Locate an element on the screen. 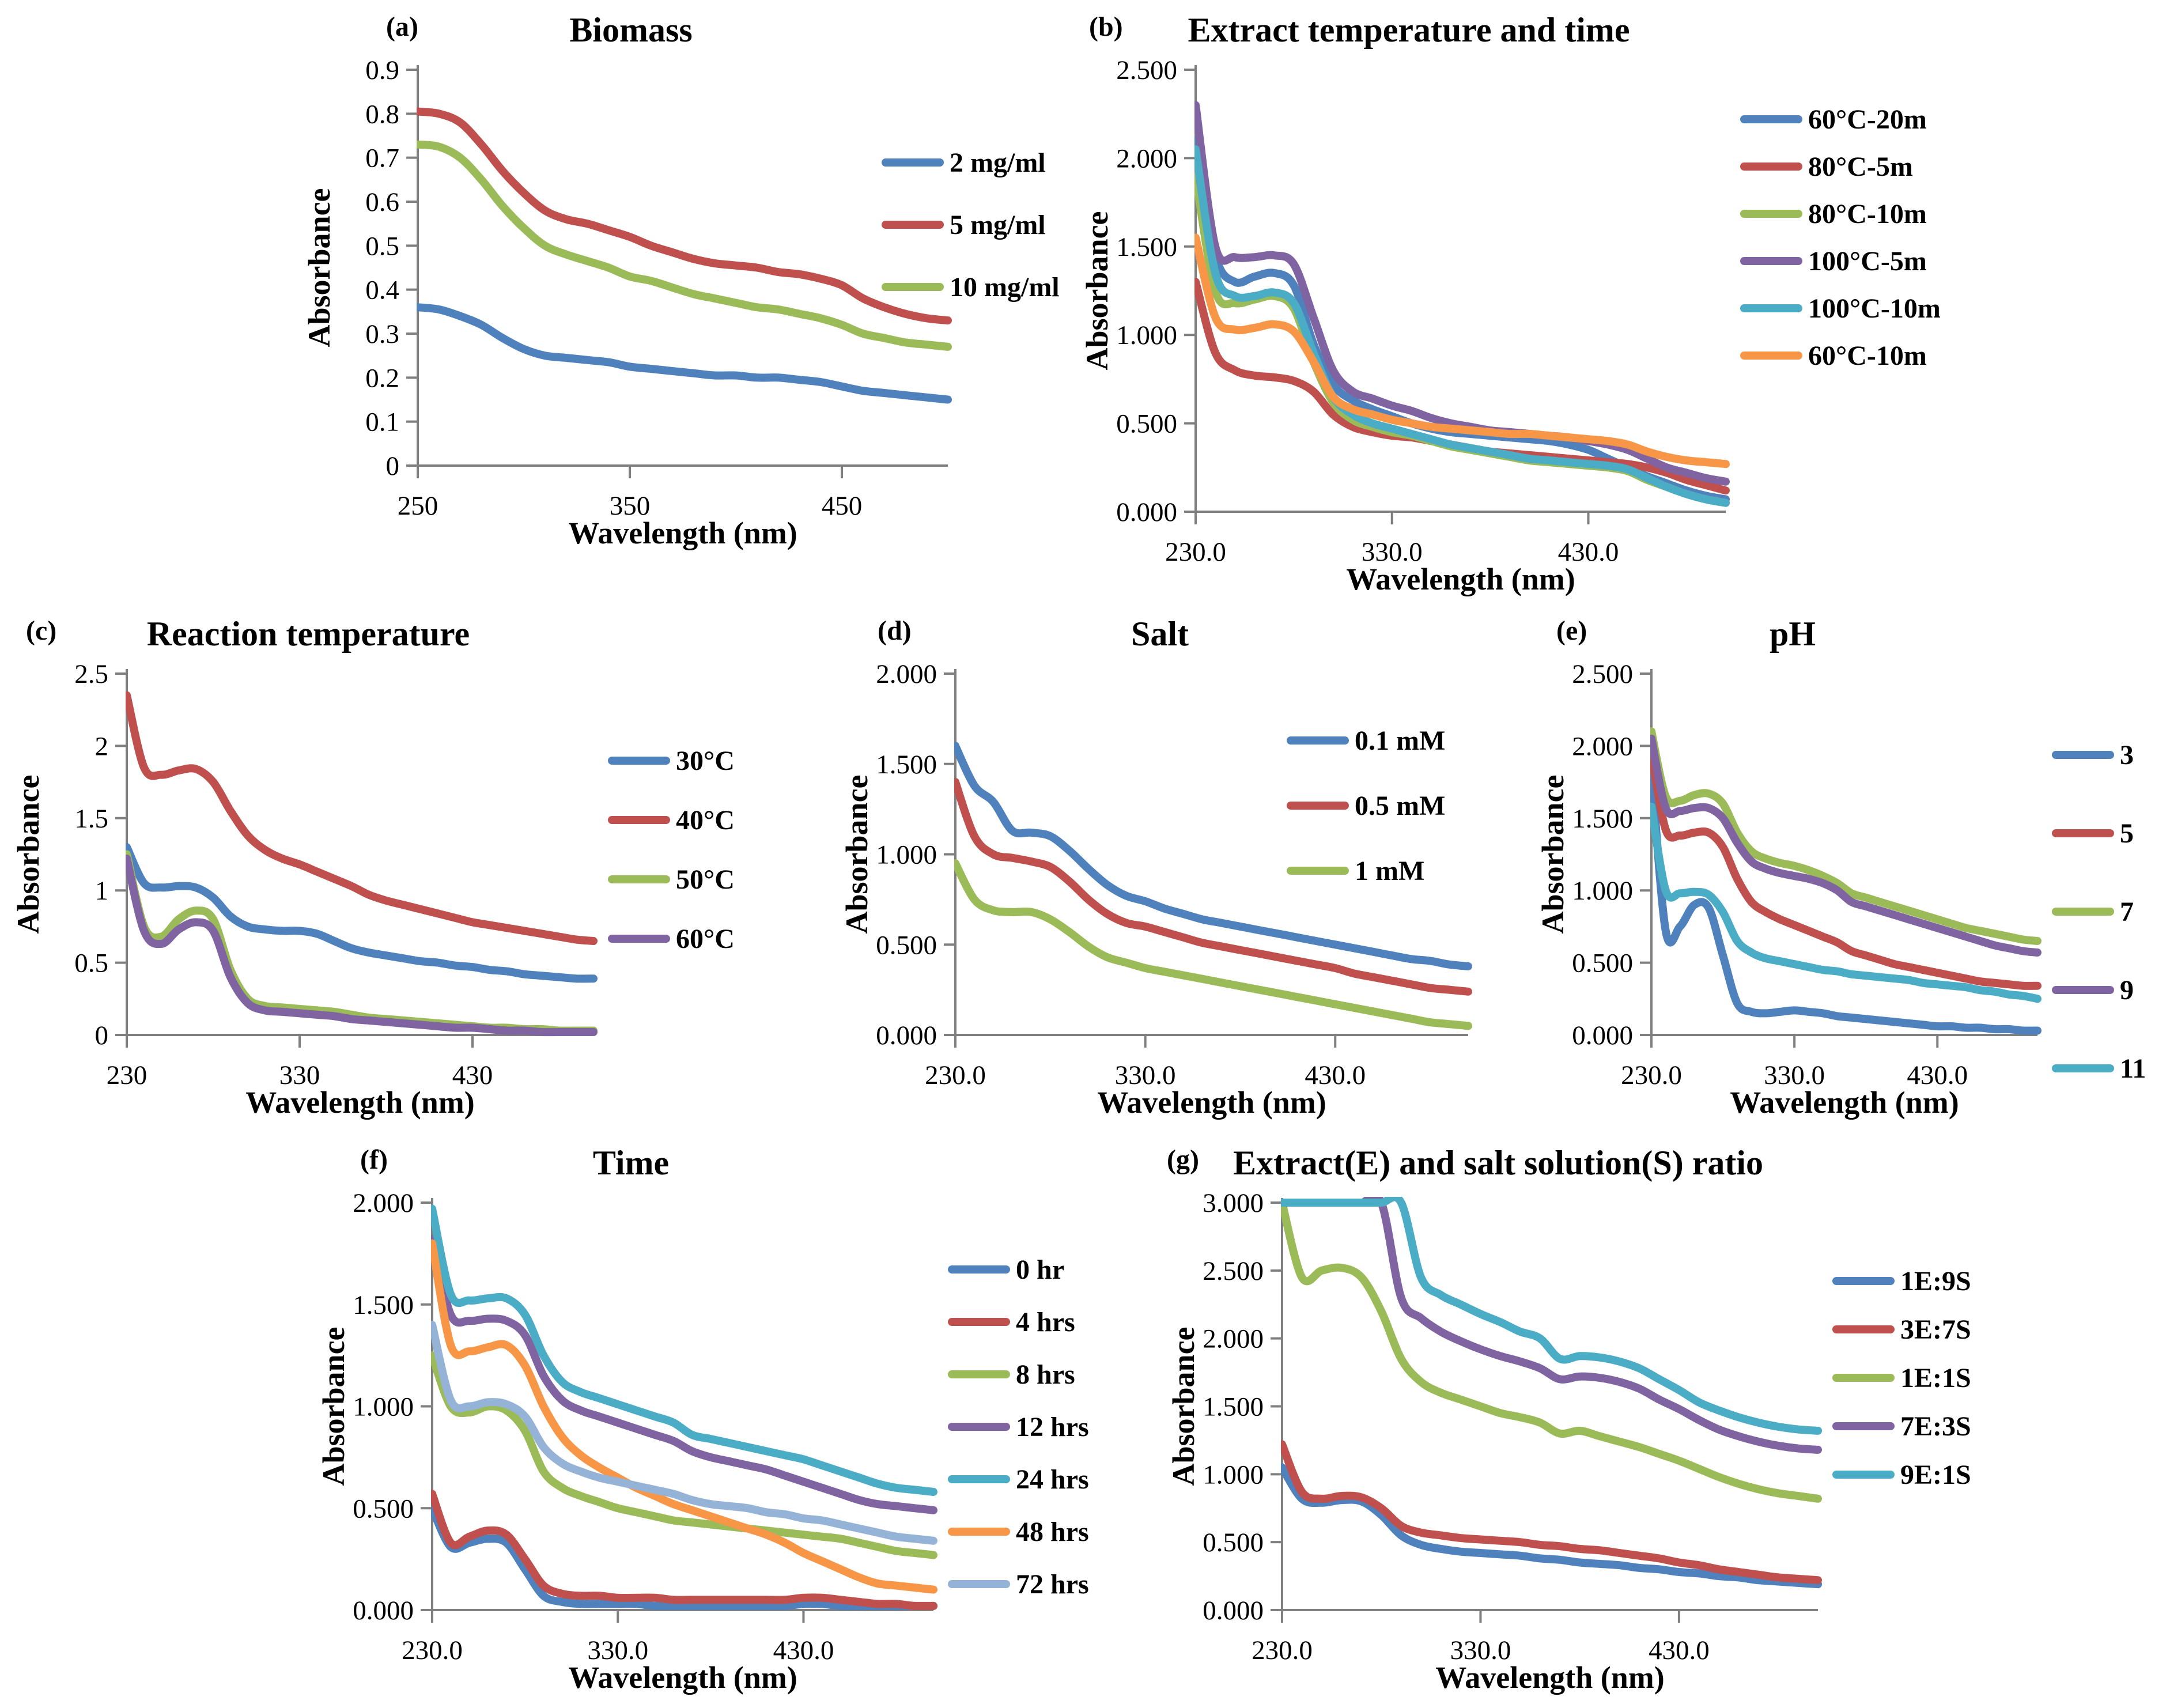 This screenshot has height=1708, width=2170. chart-header-f: (f) Time is located at coordinates (723, 1164).